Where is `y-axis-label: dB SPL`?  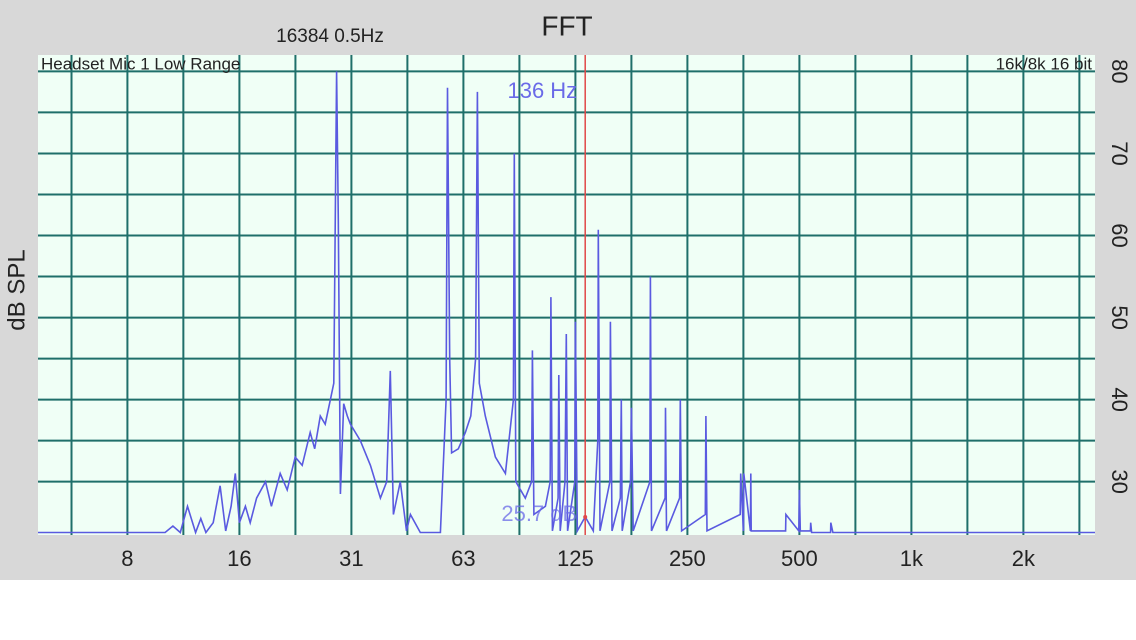 y-axis-label: dB SPL is located at coordinates (16, 289).